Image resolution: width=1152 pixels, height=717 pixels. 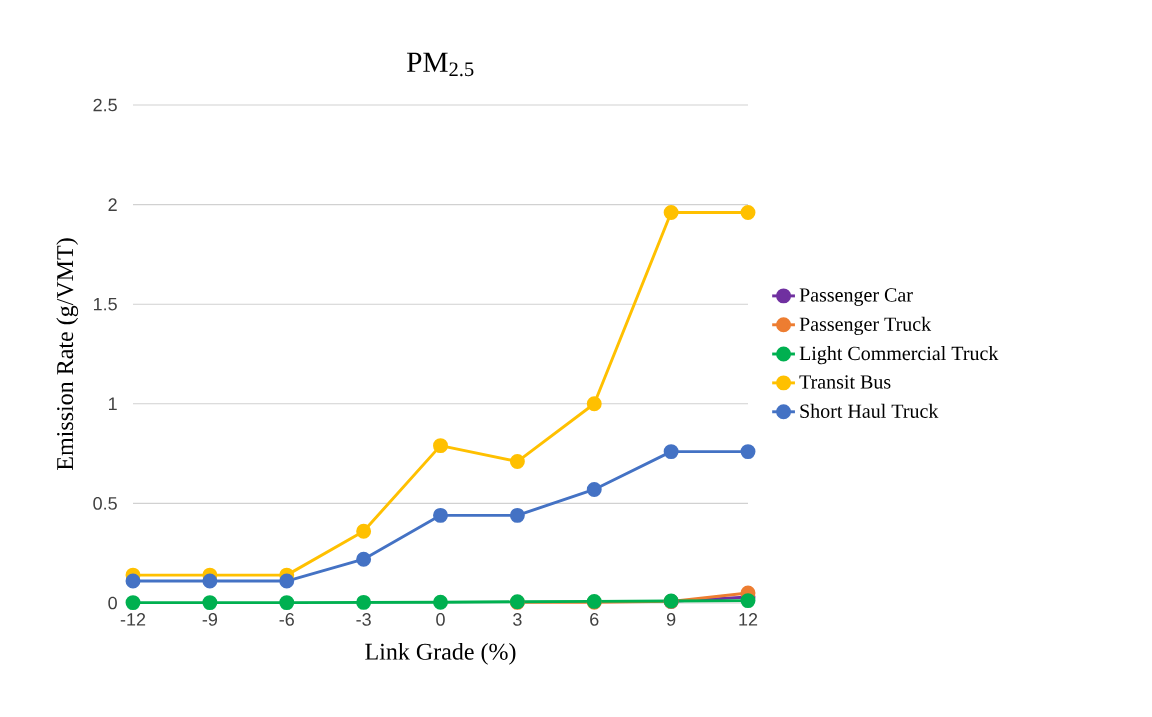 What do you see at coordinates (594, 619) in the screenshot?
I see `x-tick-label: 6` at bounding box center [594, 619].